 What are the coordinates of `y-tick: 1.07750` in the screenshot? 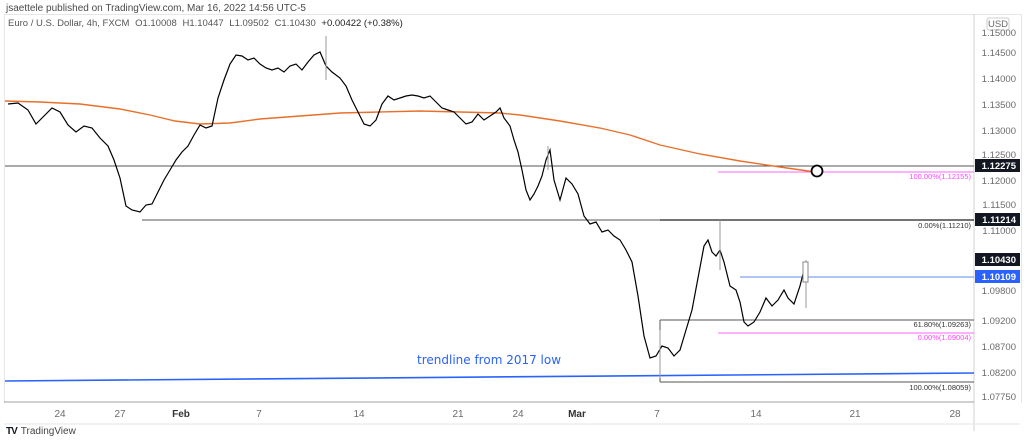 It's located at (999, 397).